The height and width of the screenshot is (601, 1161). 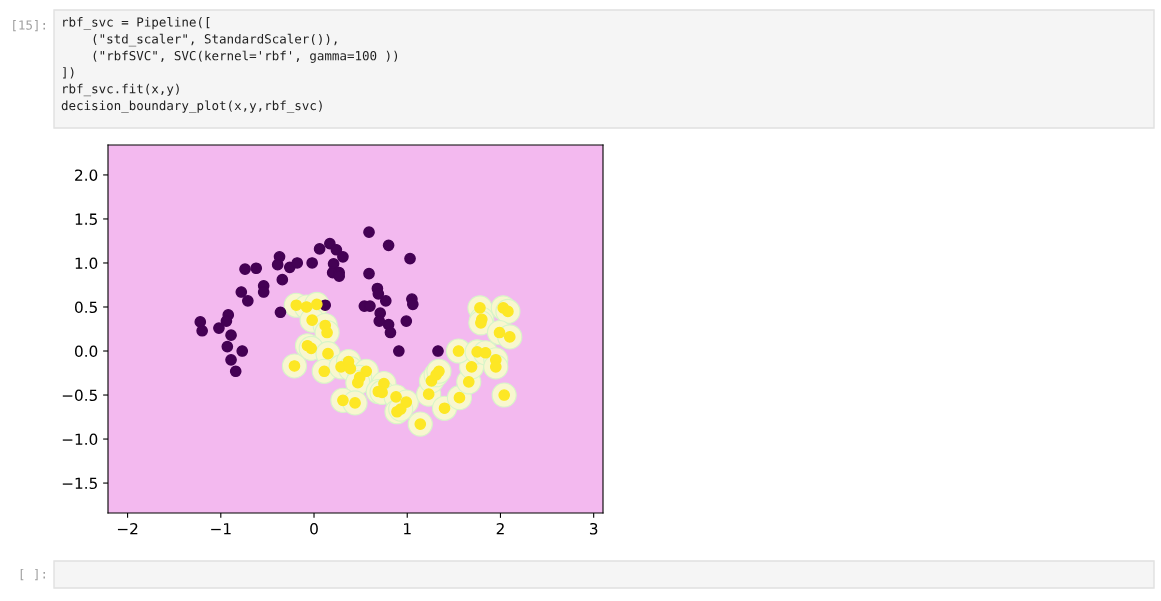 I want to click on y-tick-label: 1.5, so click(x=86, y=219).